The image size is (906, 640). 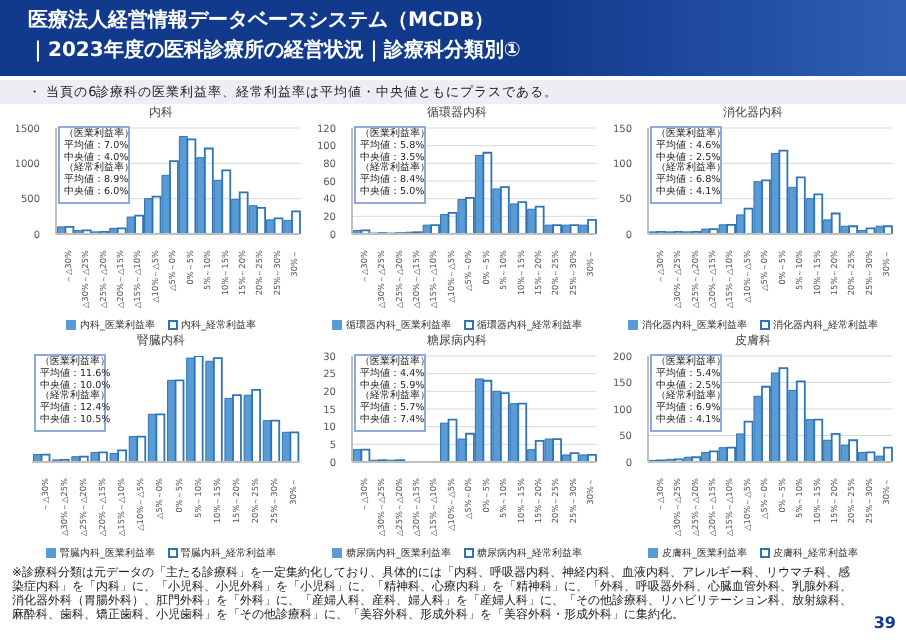 What do you see at coordinates (884, 623) in the screenshot?
I see `text: 39` at bounding box center [884, 623].